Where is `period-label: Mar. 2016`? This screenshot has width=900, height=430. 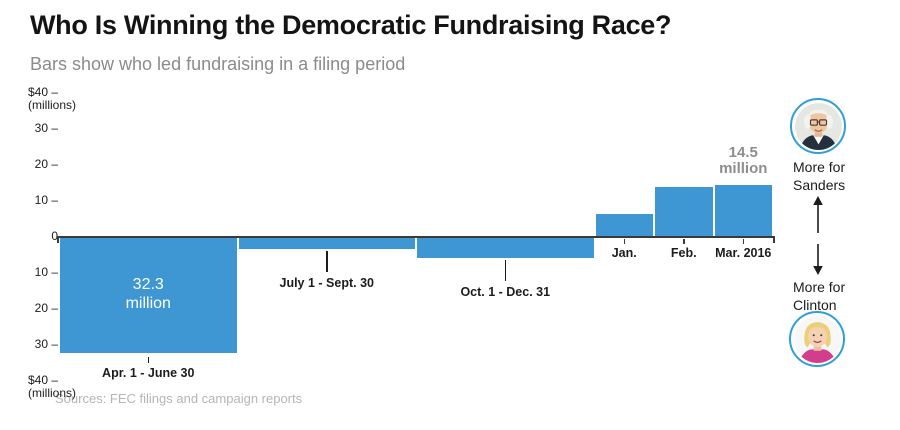
period-label: Mar. 2016 is located at coordinates (743, 253).